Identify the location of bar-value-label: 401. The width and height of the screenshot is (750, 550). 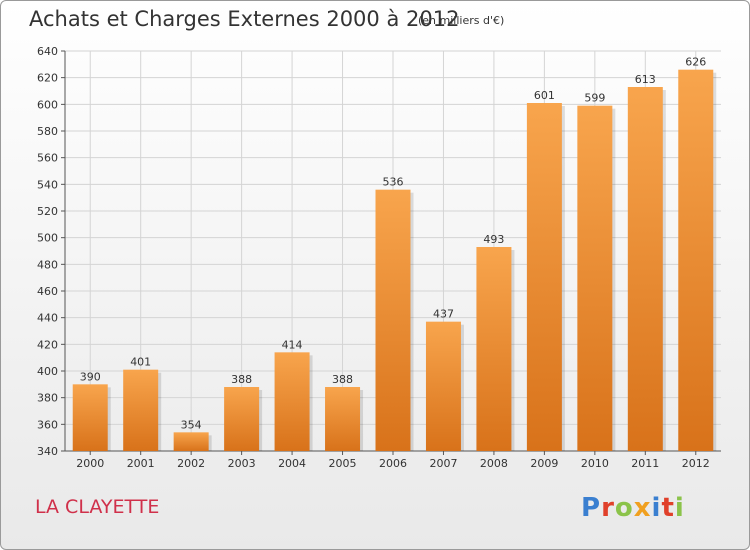
(140, 362).